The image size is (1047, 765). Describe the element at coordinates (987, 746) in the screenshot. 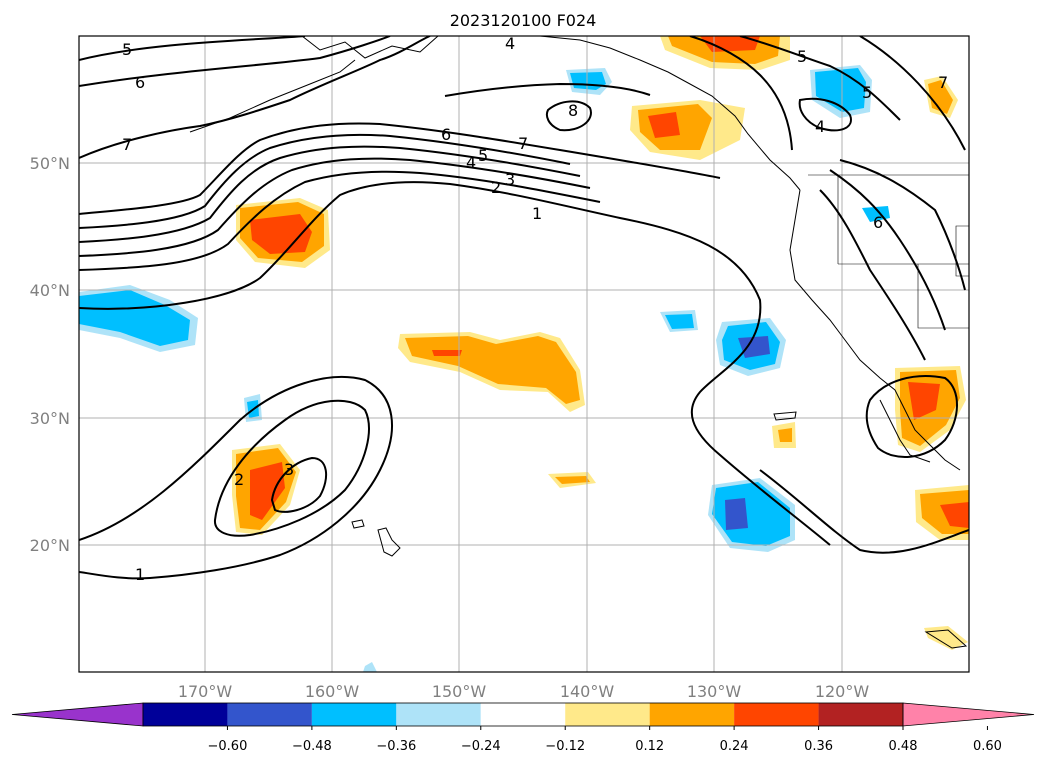

I see `colorbar-tick-label: 0.60` at that location.